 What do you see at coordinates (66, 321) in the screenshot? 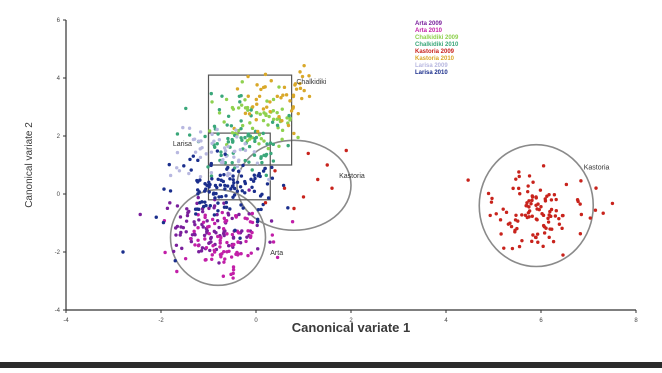
I see `x-tick-label: -4` at bounding box center [66, 321].